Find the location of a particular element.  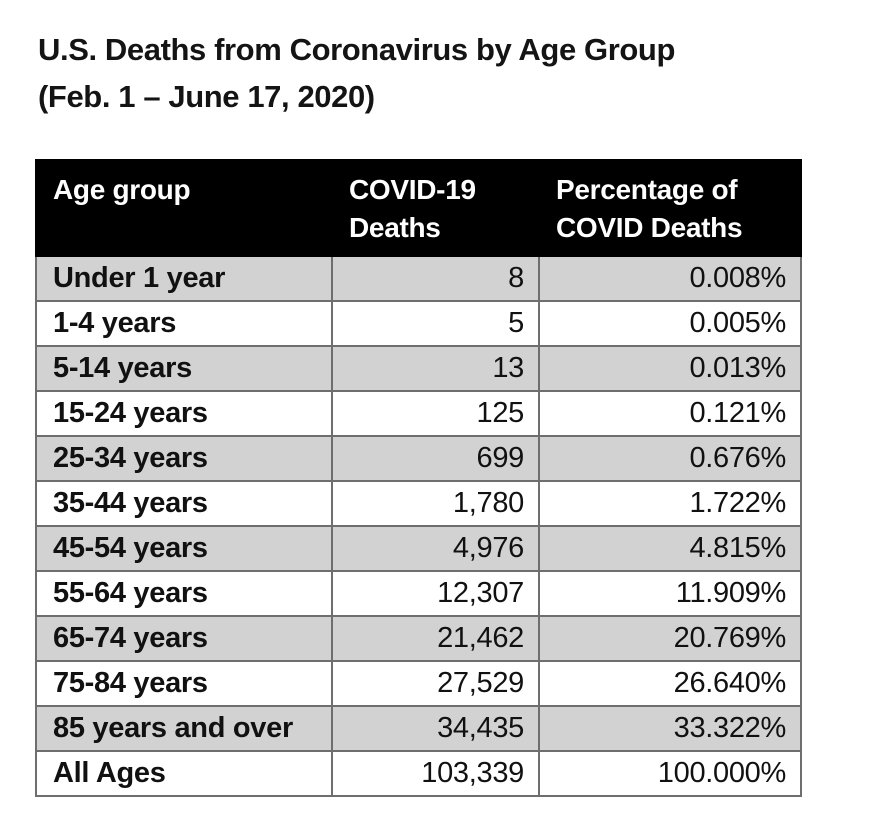

percentage-cell: 20.769% is located at coordinates (670, 638).